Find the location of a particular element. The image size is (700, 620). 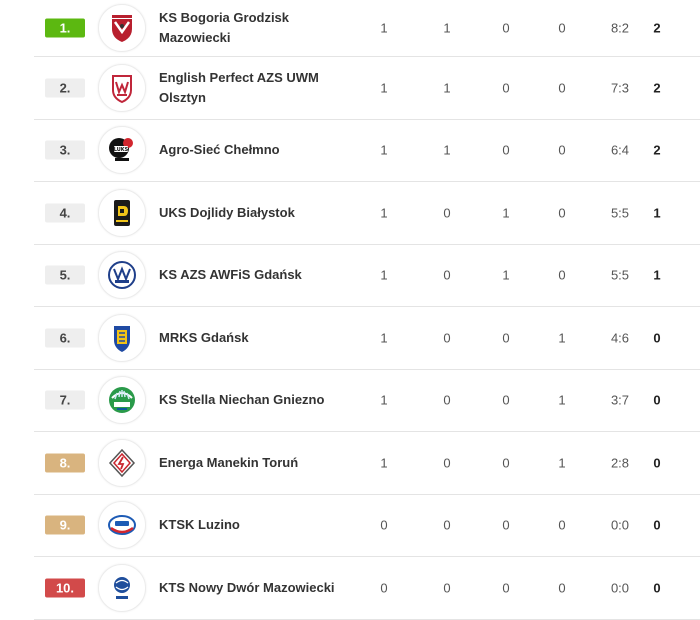

team-name: English Perfect AZS UWM Olsztyn is located at coordinates (239, 87).